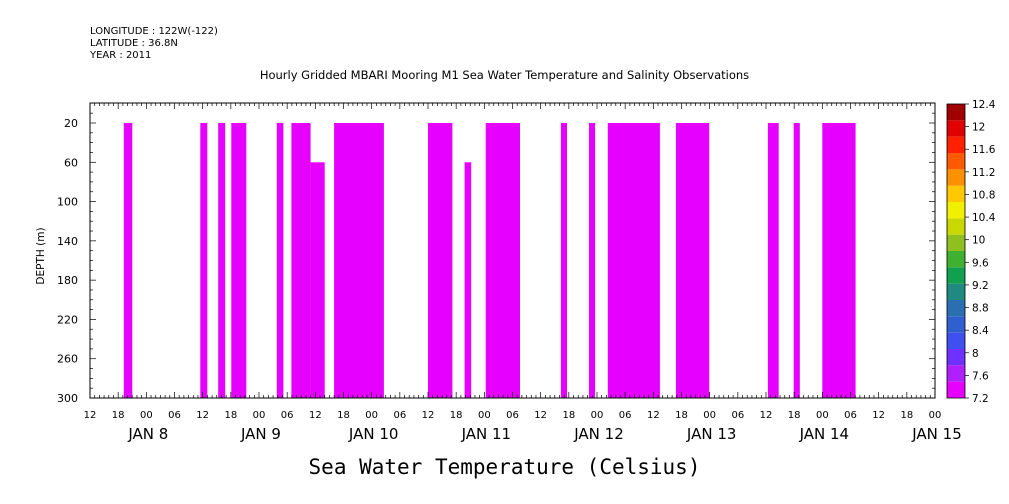 The height and width of the screenshot is (504, 1009). I want to click on y-tick-label: 180, so click(67, 280).